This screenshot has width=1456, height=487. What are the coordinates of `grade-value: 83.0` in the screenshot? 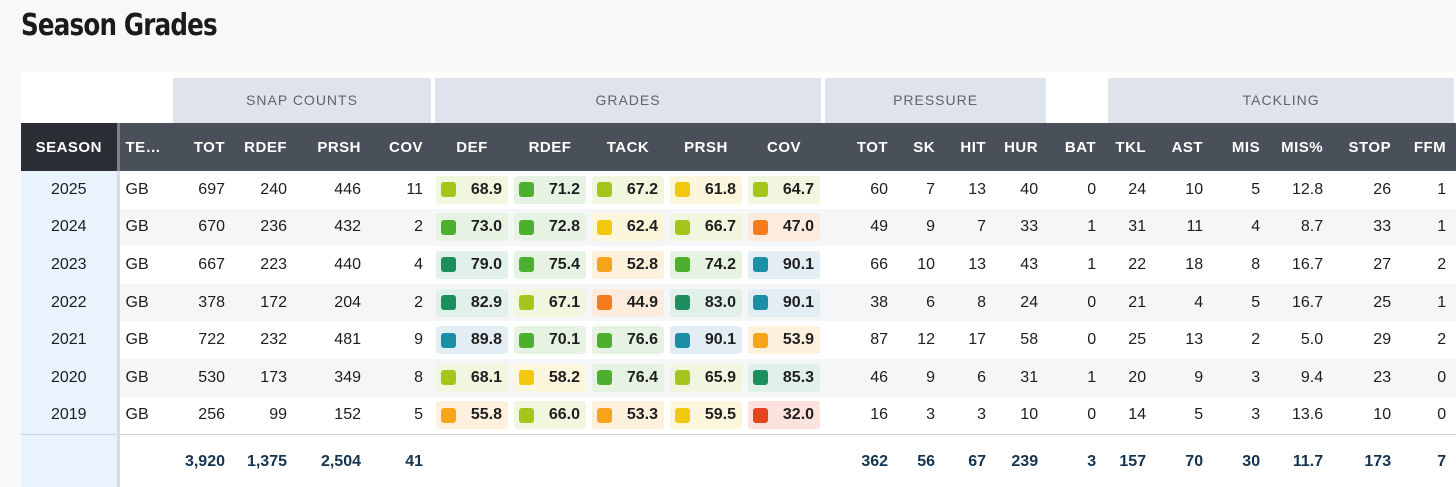 It's located at (720, 302).